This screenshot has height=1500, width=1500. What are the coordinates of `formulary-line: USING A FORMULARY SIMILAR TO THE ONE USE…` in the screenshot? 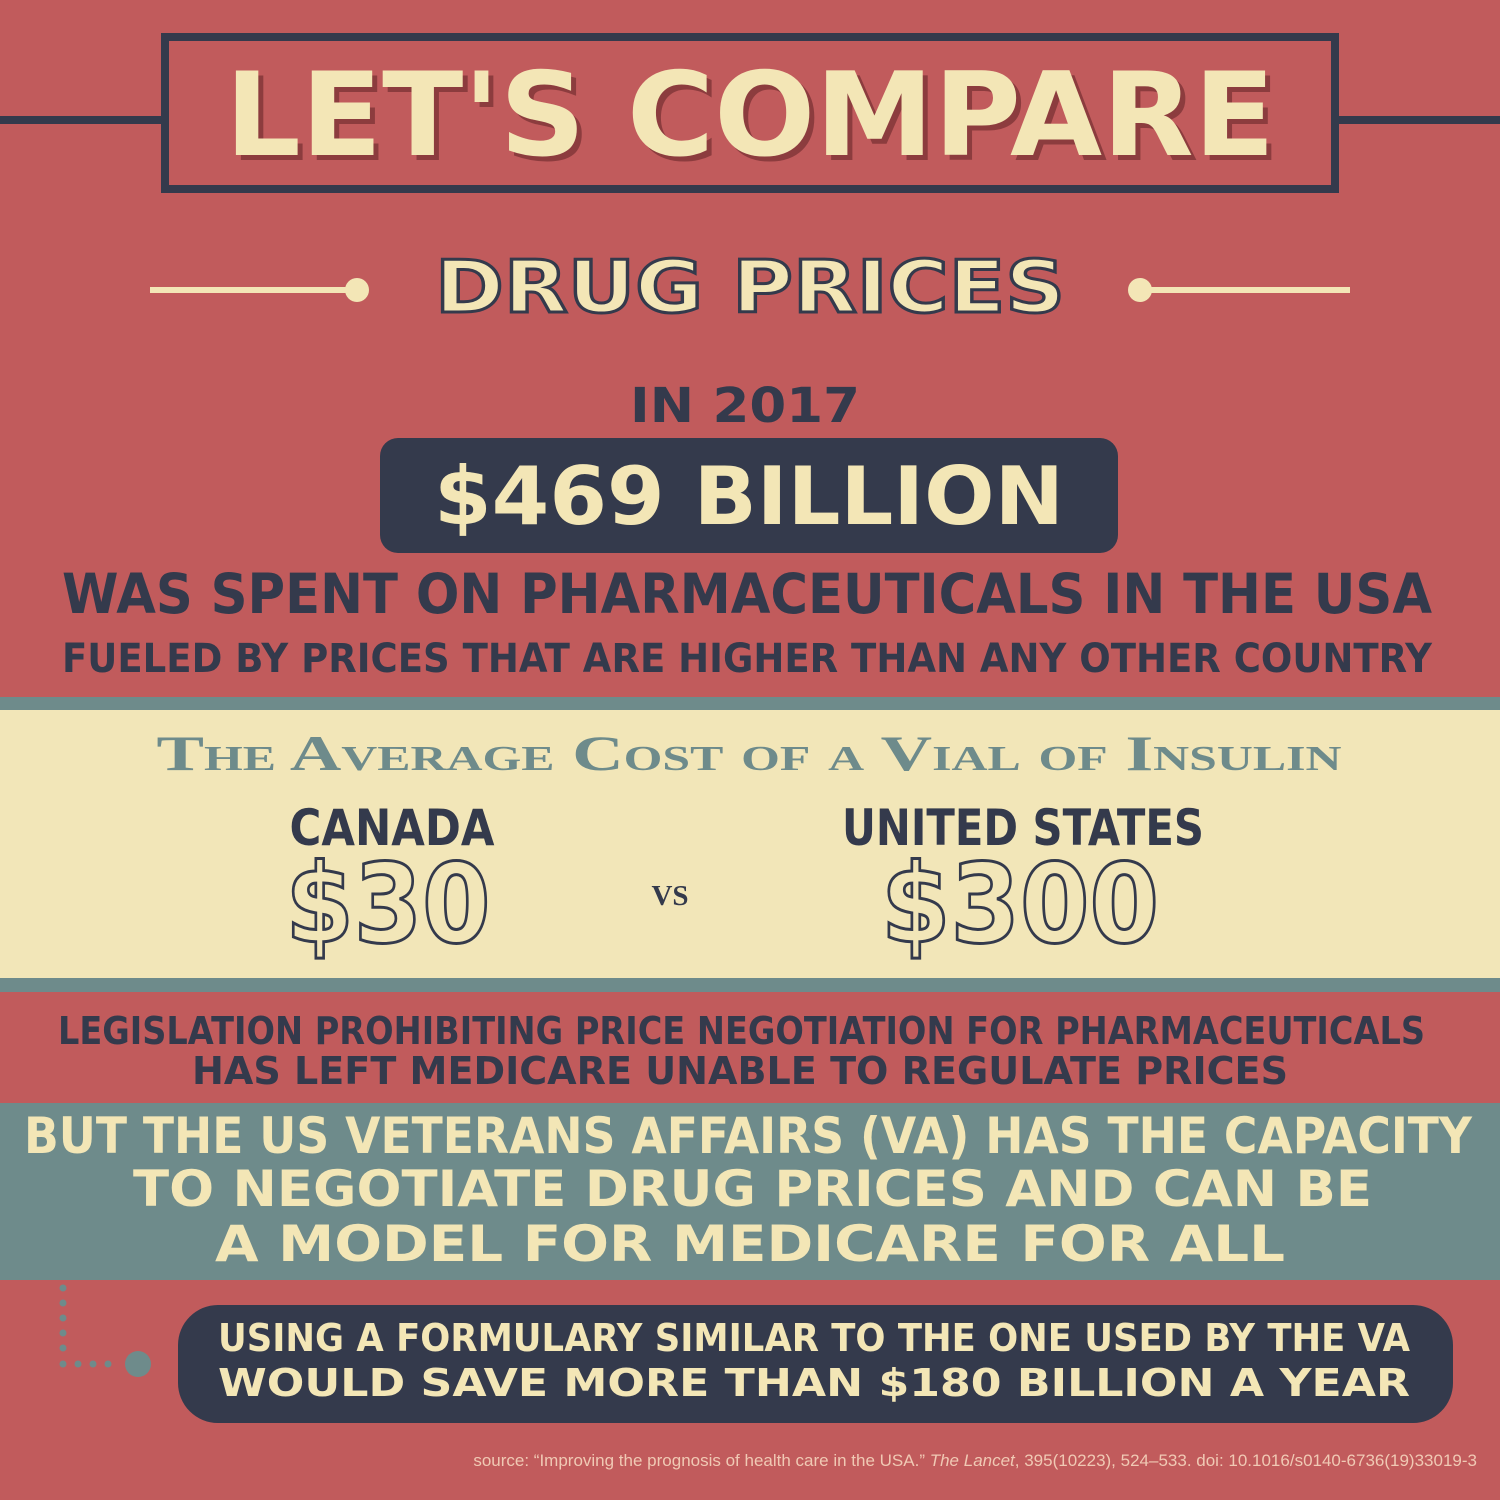 It's located at (814, 1338).